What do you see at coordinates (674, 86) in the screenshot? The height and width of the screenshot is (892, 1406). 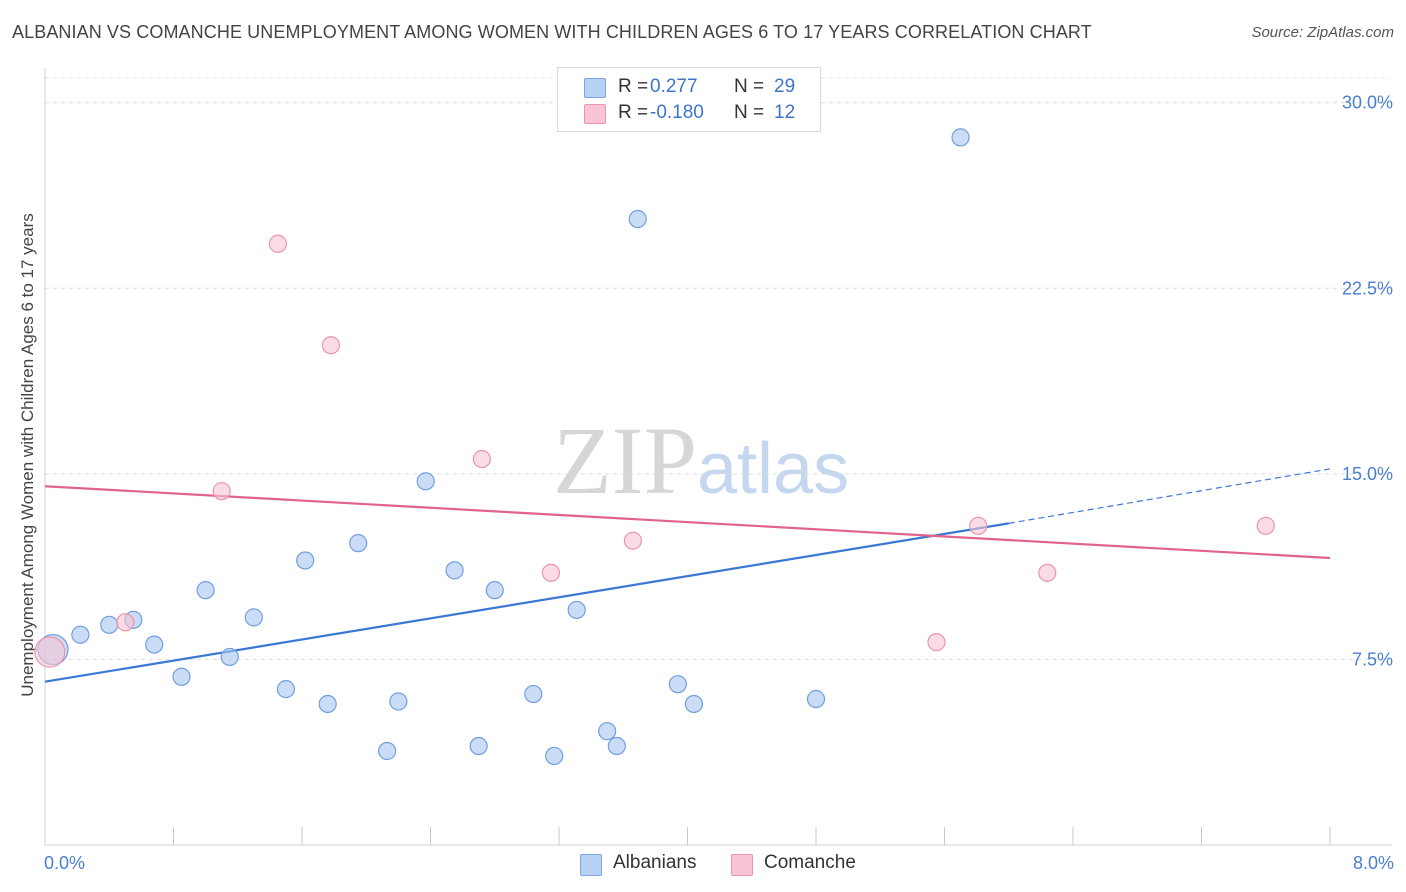 I see `legend-r-value: 0.277` at bounding box center [674, 86].